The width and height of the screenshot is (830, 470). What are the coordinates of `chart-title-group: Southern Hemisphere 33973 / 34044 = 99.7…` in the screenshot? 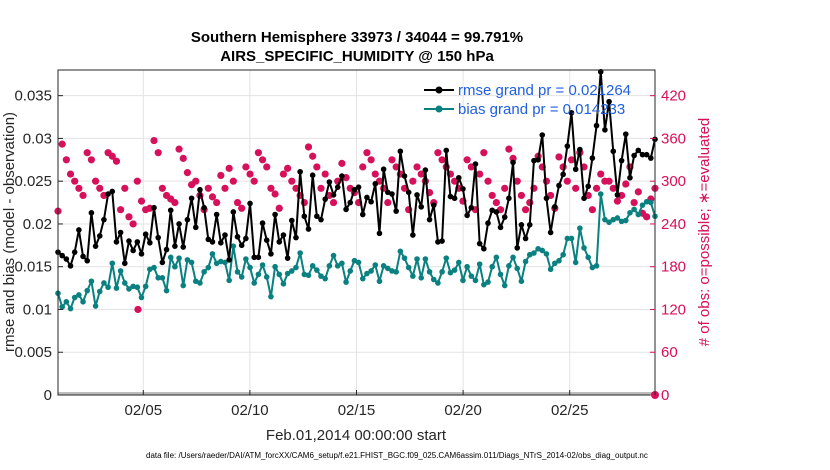 It's located at (357, 47).